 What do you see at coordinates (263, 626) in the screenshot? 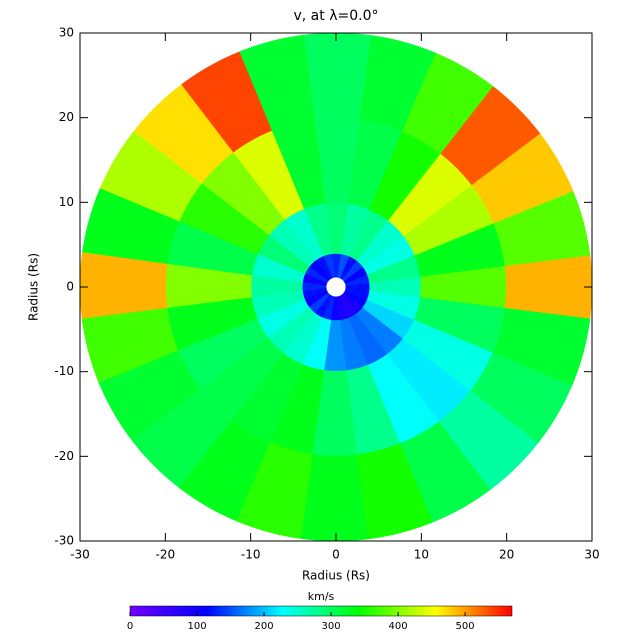
I see `colorbar-tick-label: 200` at bounding box center [263, 626].